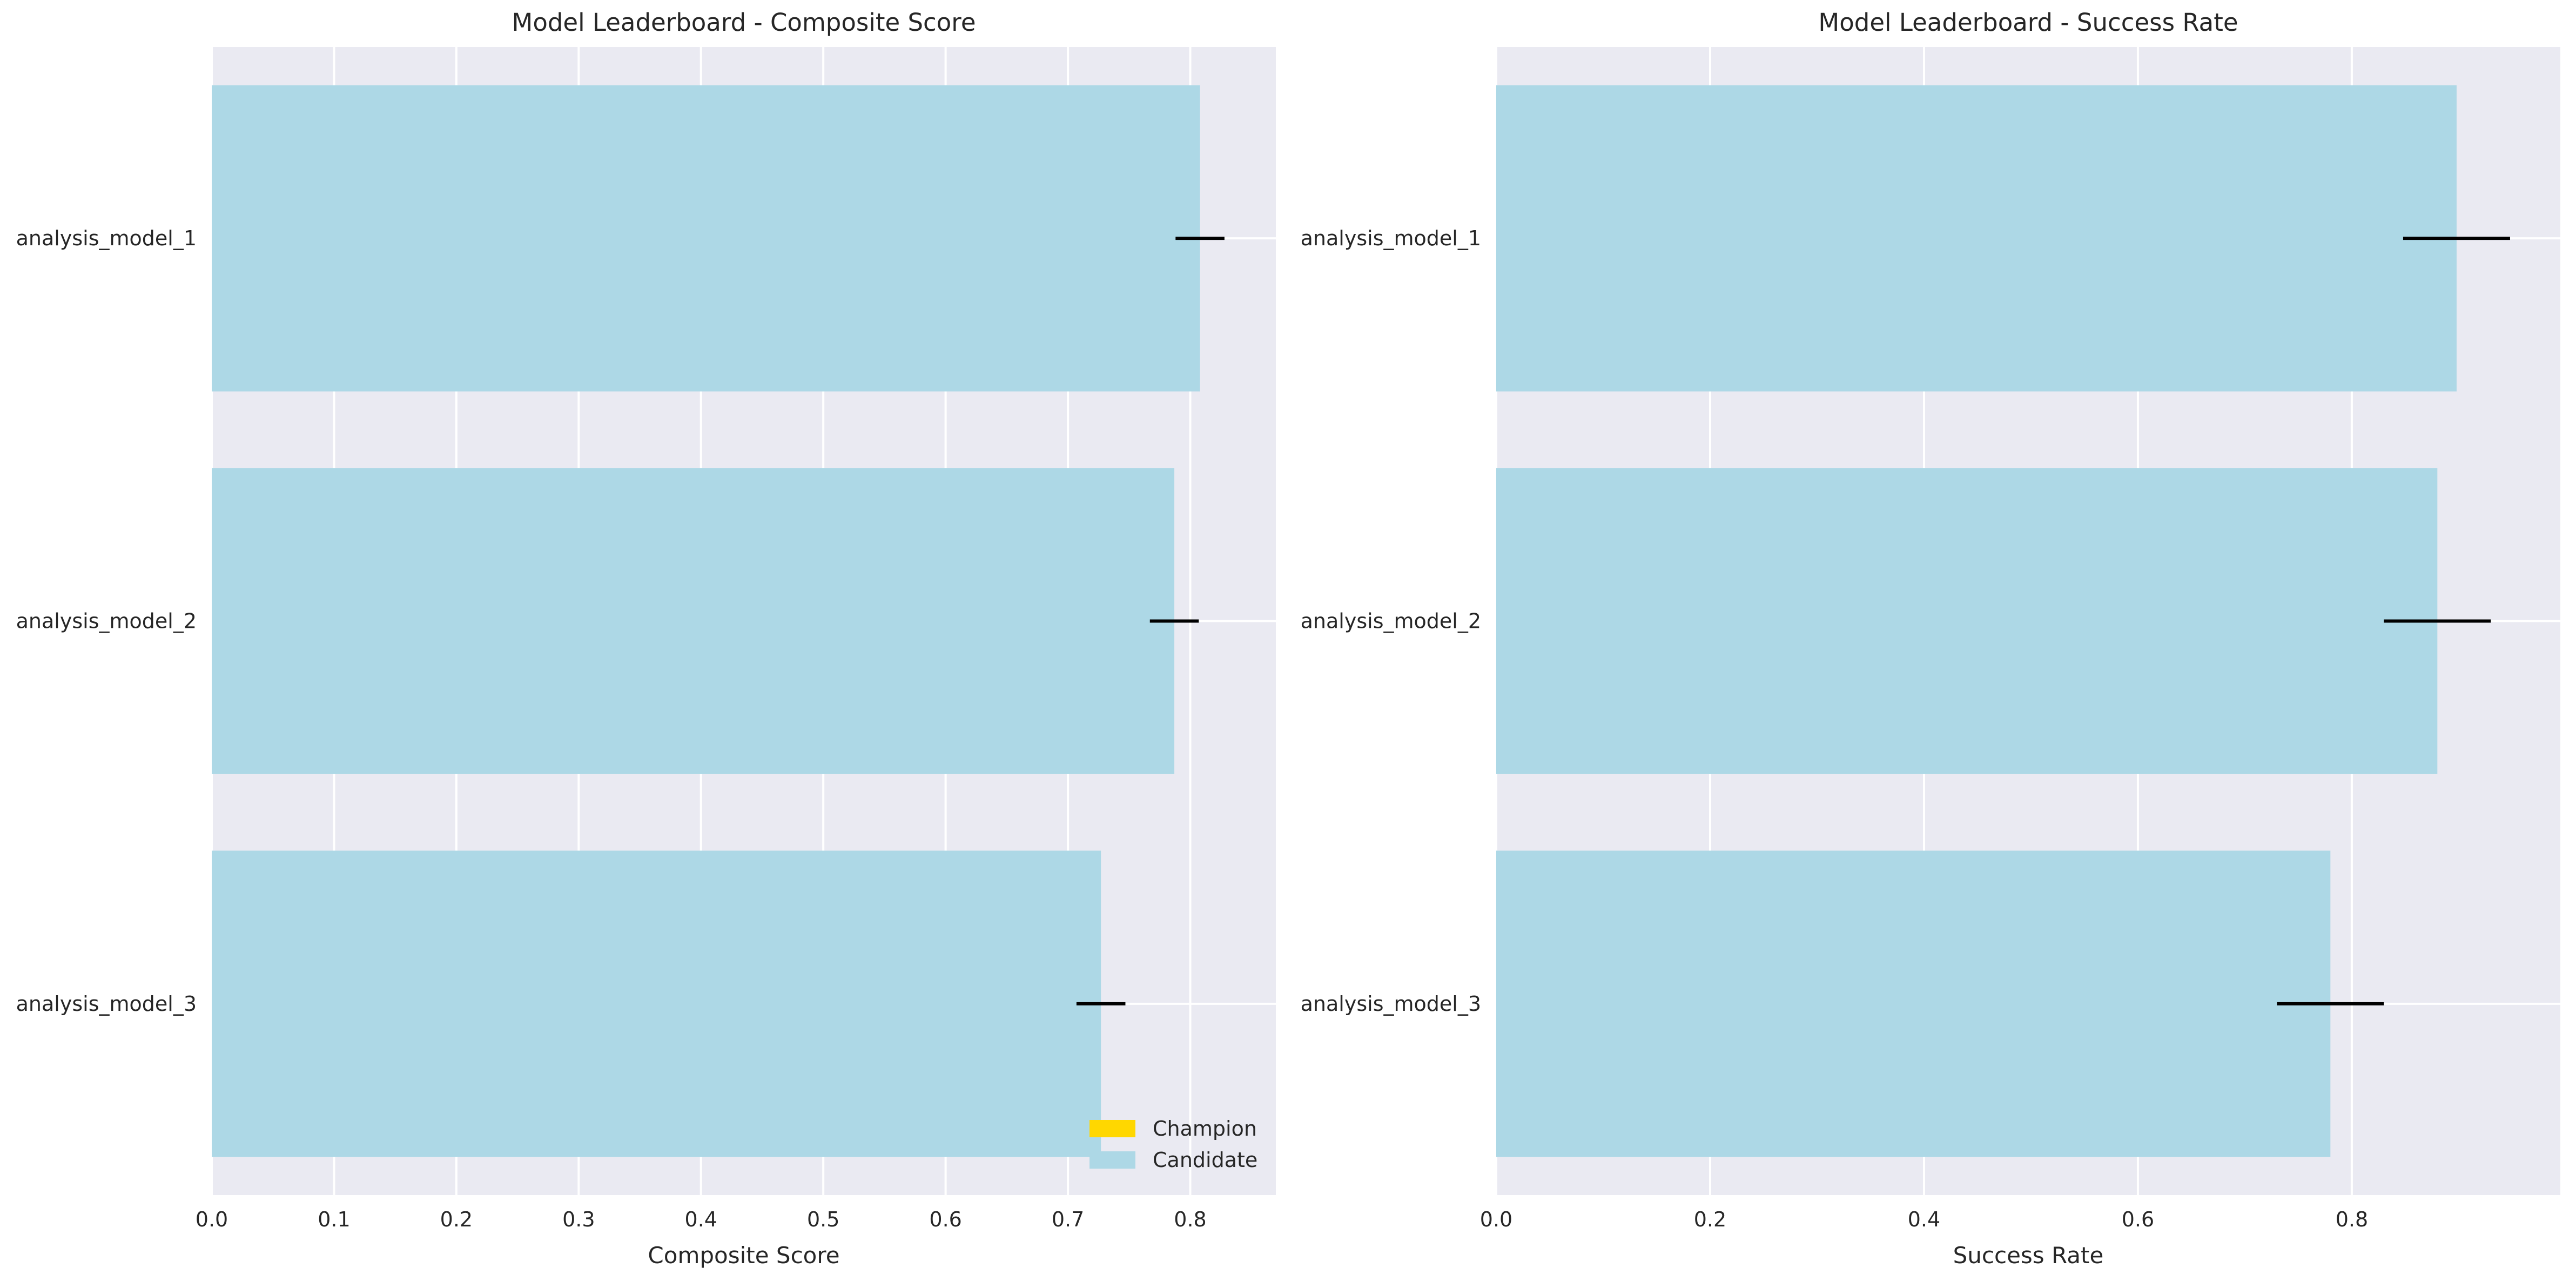  Describe the element at coordinates (1112, 1160) in the screenshot. I see `legend-swatch-candidate` at that location.